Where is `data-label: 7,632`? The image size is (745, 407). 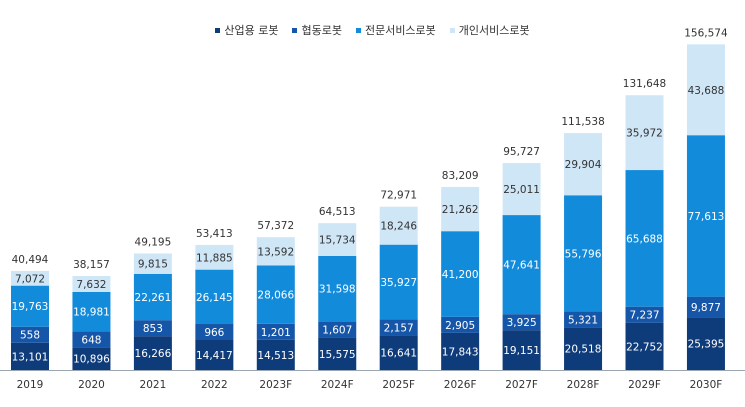 data-label: 7,632 is located at coordinates (91, 285).